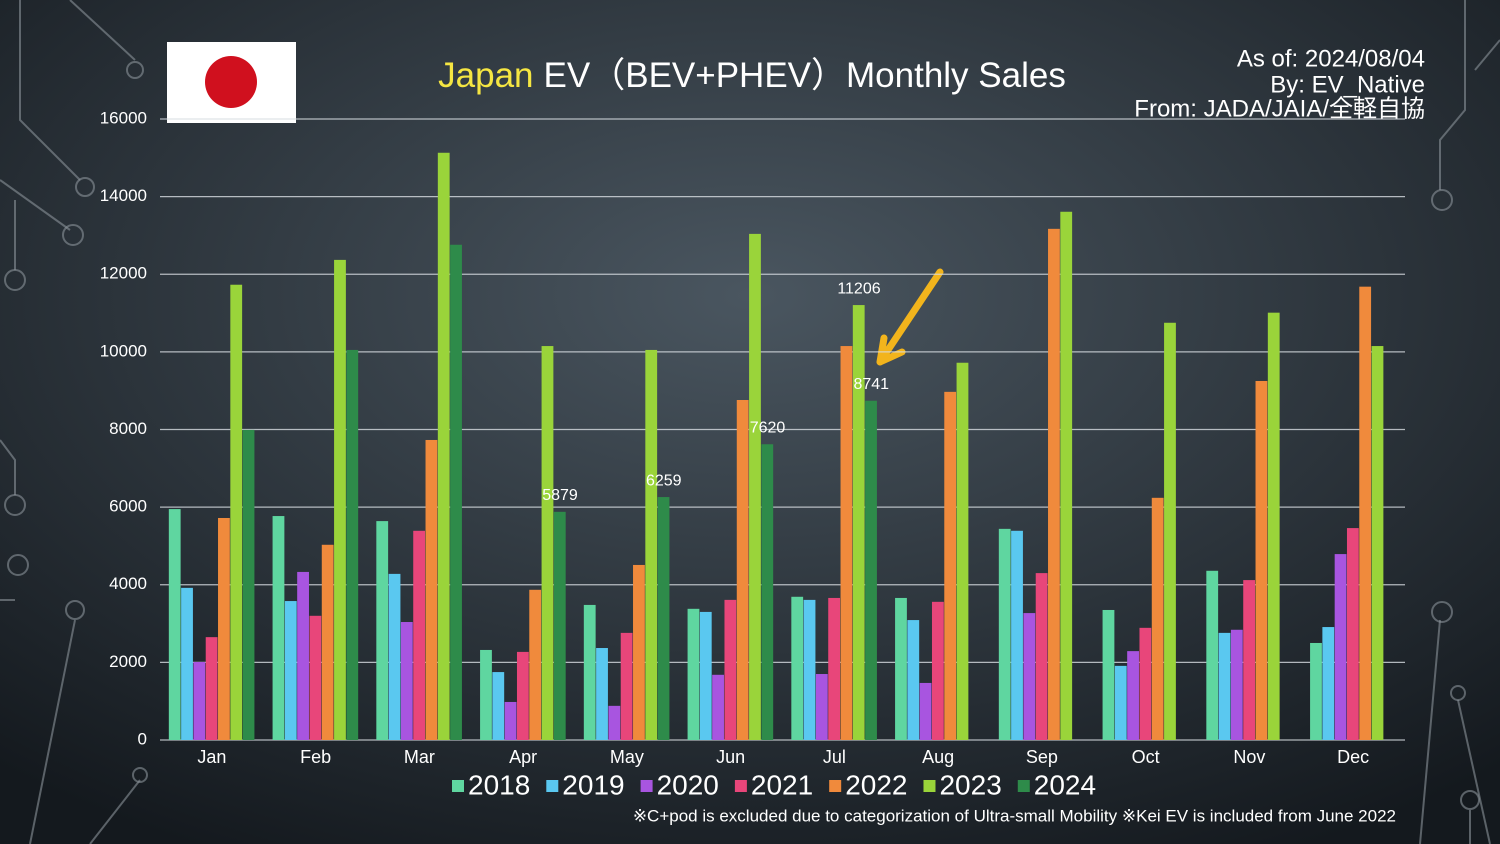 Image resolution: width=1500 pixels, height=844 pixels. I want to click on x-tick-label: Jan, so click(211, 757).